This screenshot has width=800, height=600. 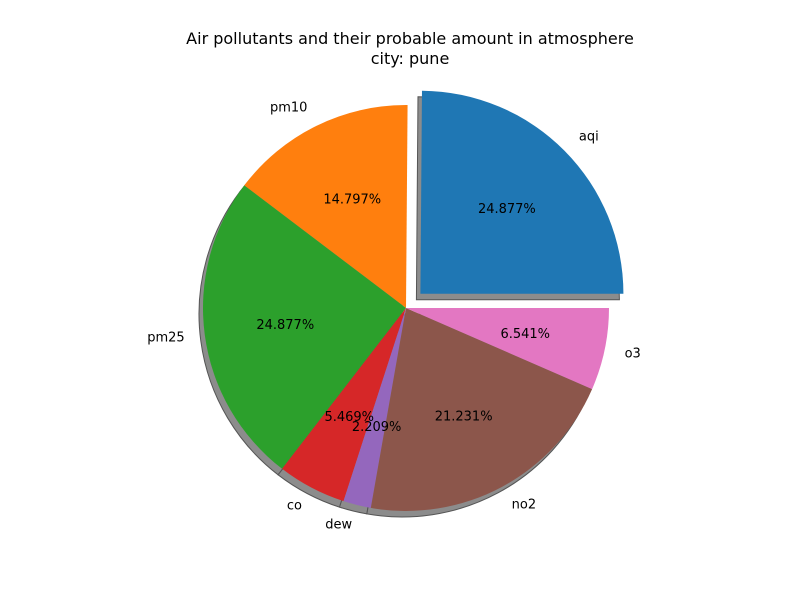 I want to click on chart-subtitle: city: pune, so click(x=410, y=58).